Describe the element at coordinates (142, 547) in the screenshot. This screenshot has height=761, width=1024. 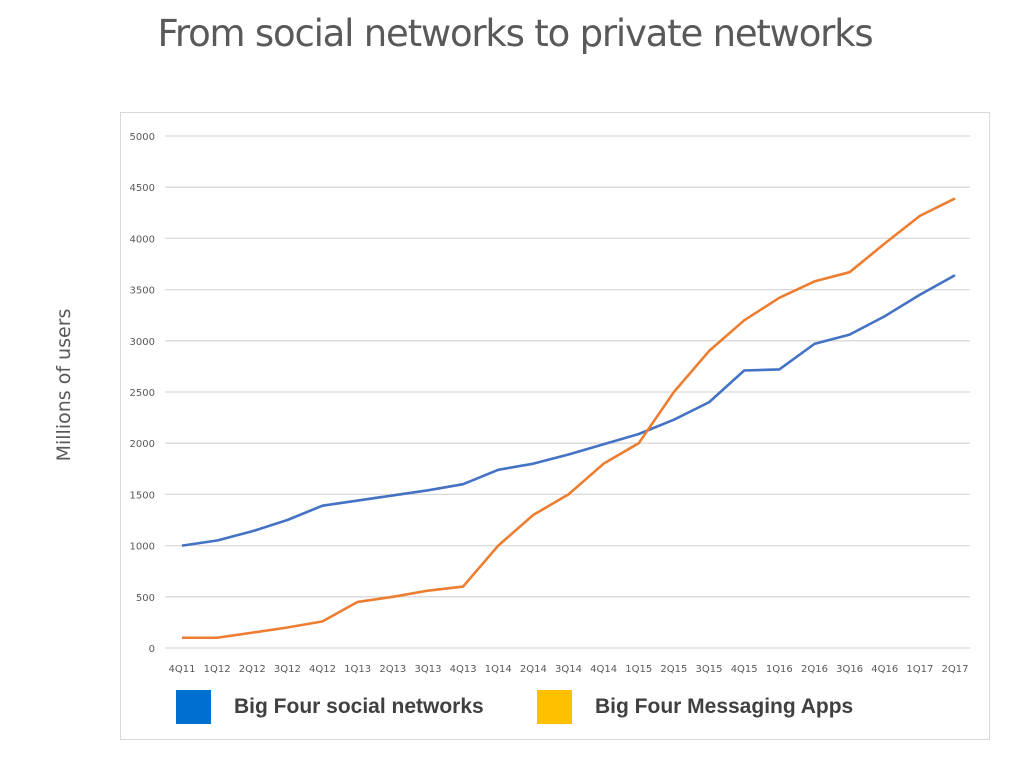
I see `y-tick-label: 1000` at that location.